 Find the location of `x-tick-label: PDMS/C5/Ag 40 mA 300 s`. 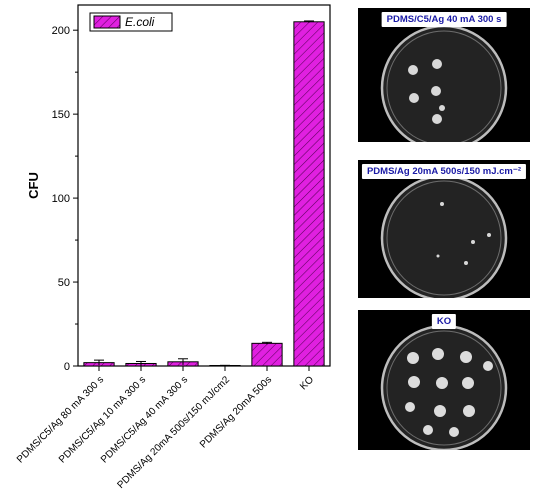

x-tick-label: PDMS/C5/Ag 40 mA 300 s is located at coordinates (144, 419).